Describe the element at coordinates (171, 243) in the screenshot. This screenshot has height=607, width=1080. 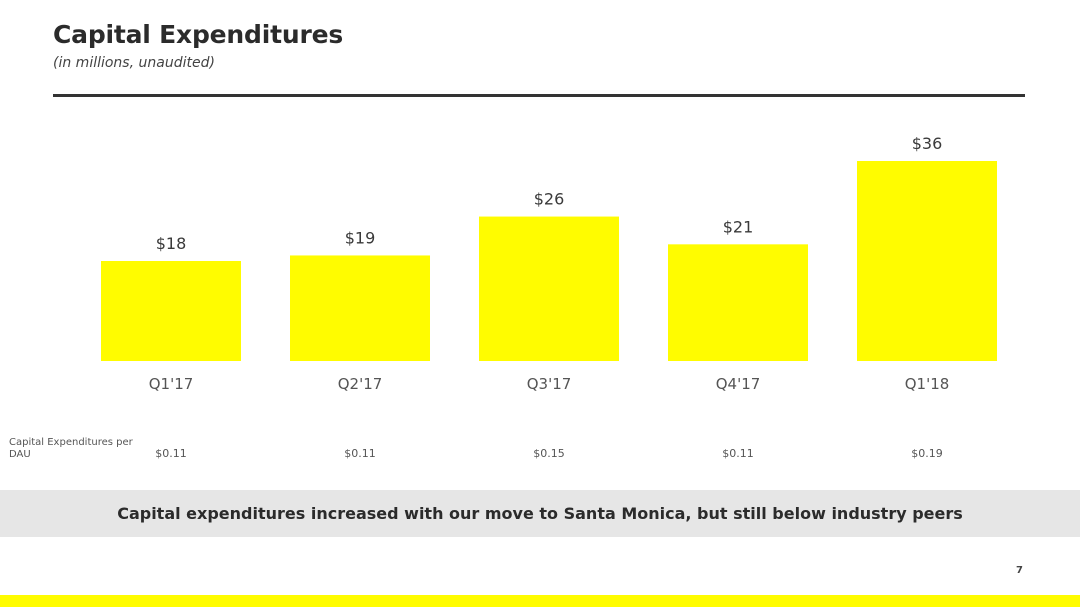
I see `bar-value-label: $18` at that location.